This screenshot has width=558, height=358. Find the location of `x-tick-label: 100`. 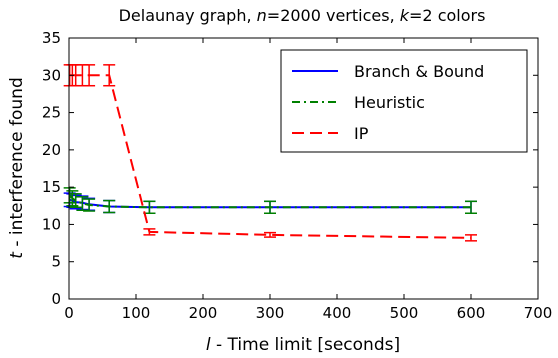

x-tick-label: 100 is located at coordinates (136, 313).